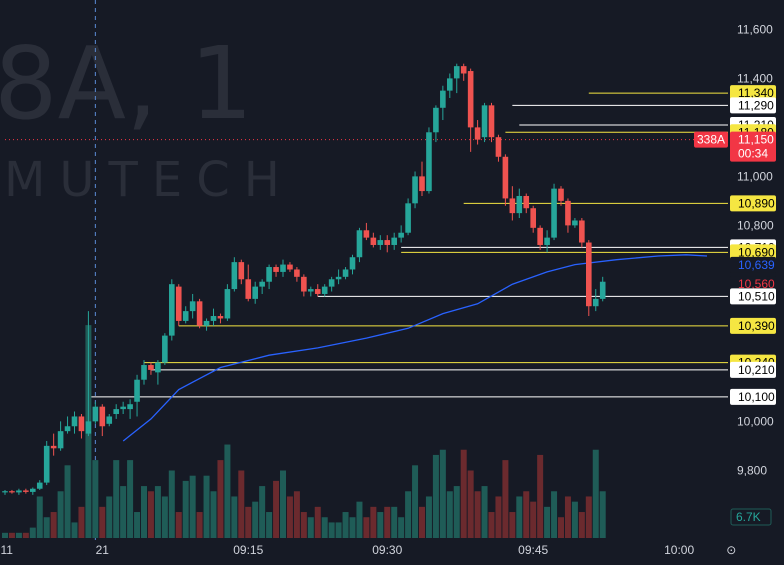 The width and height of the screenshot is (784, 565). Describe the element at coordinates (756, 397) in the screenshot. I see `level-tag: 10,100` at that location.